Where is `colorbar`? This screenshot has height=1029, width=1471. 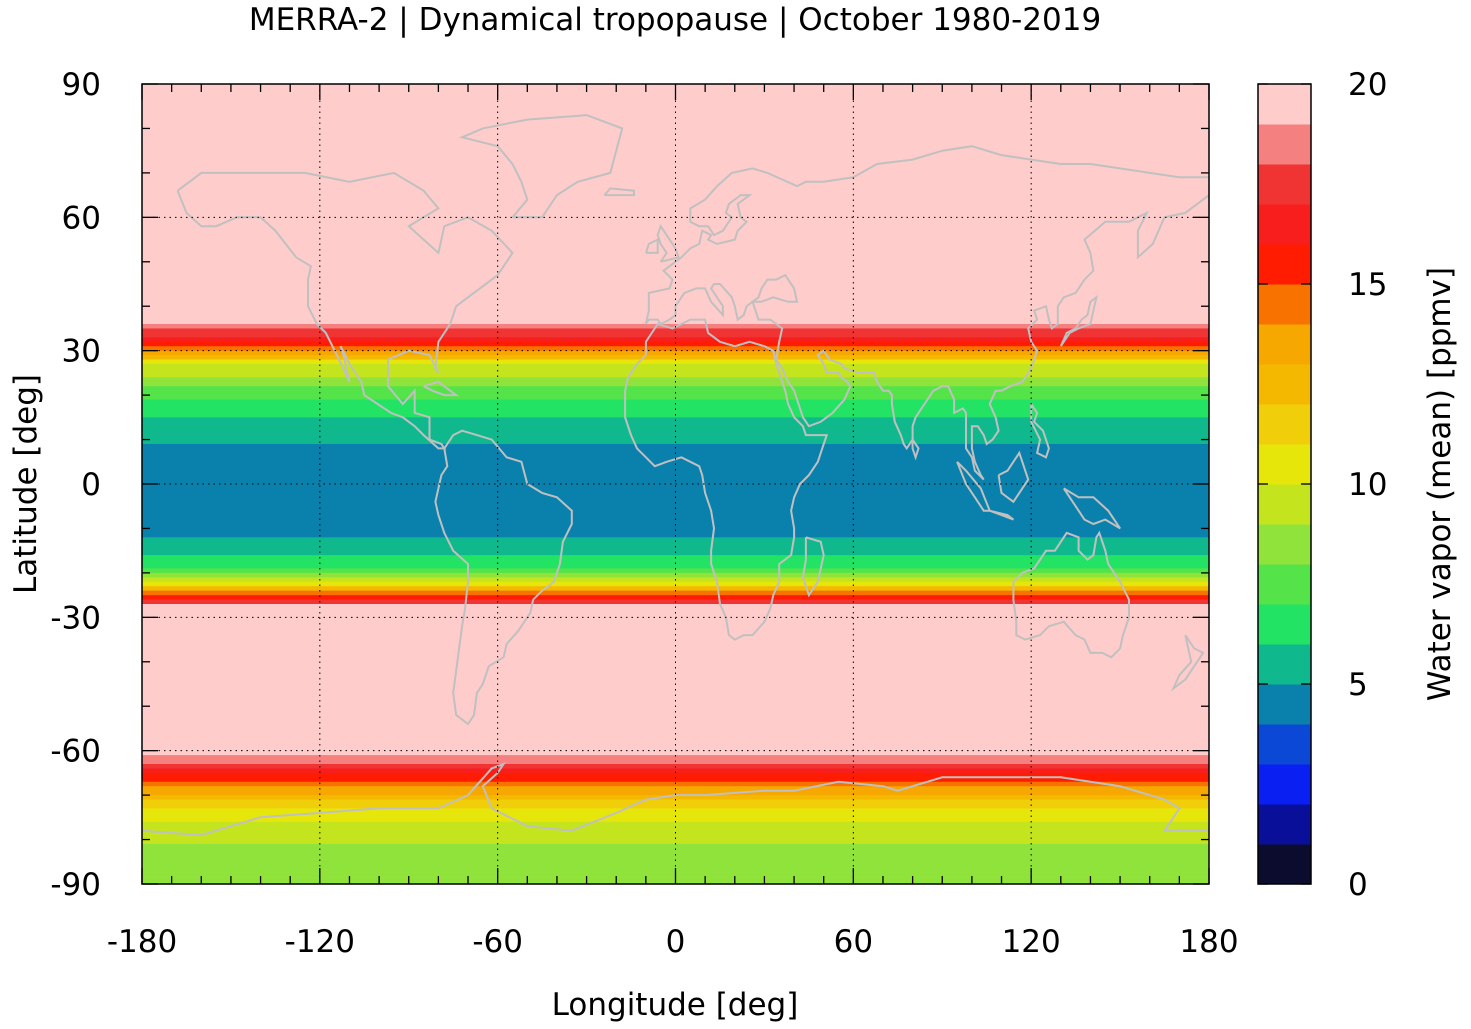 colorbar is located at coordinates (1284, 484).